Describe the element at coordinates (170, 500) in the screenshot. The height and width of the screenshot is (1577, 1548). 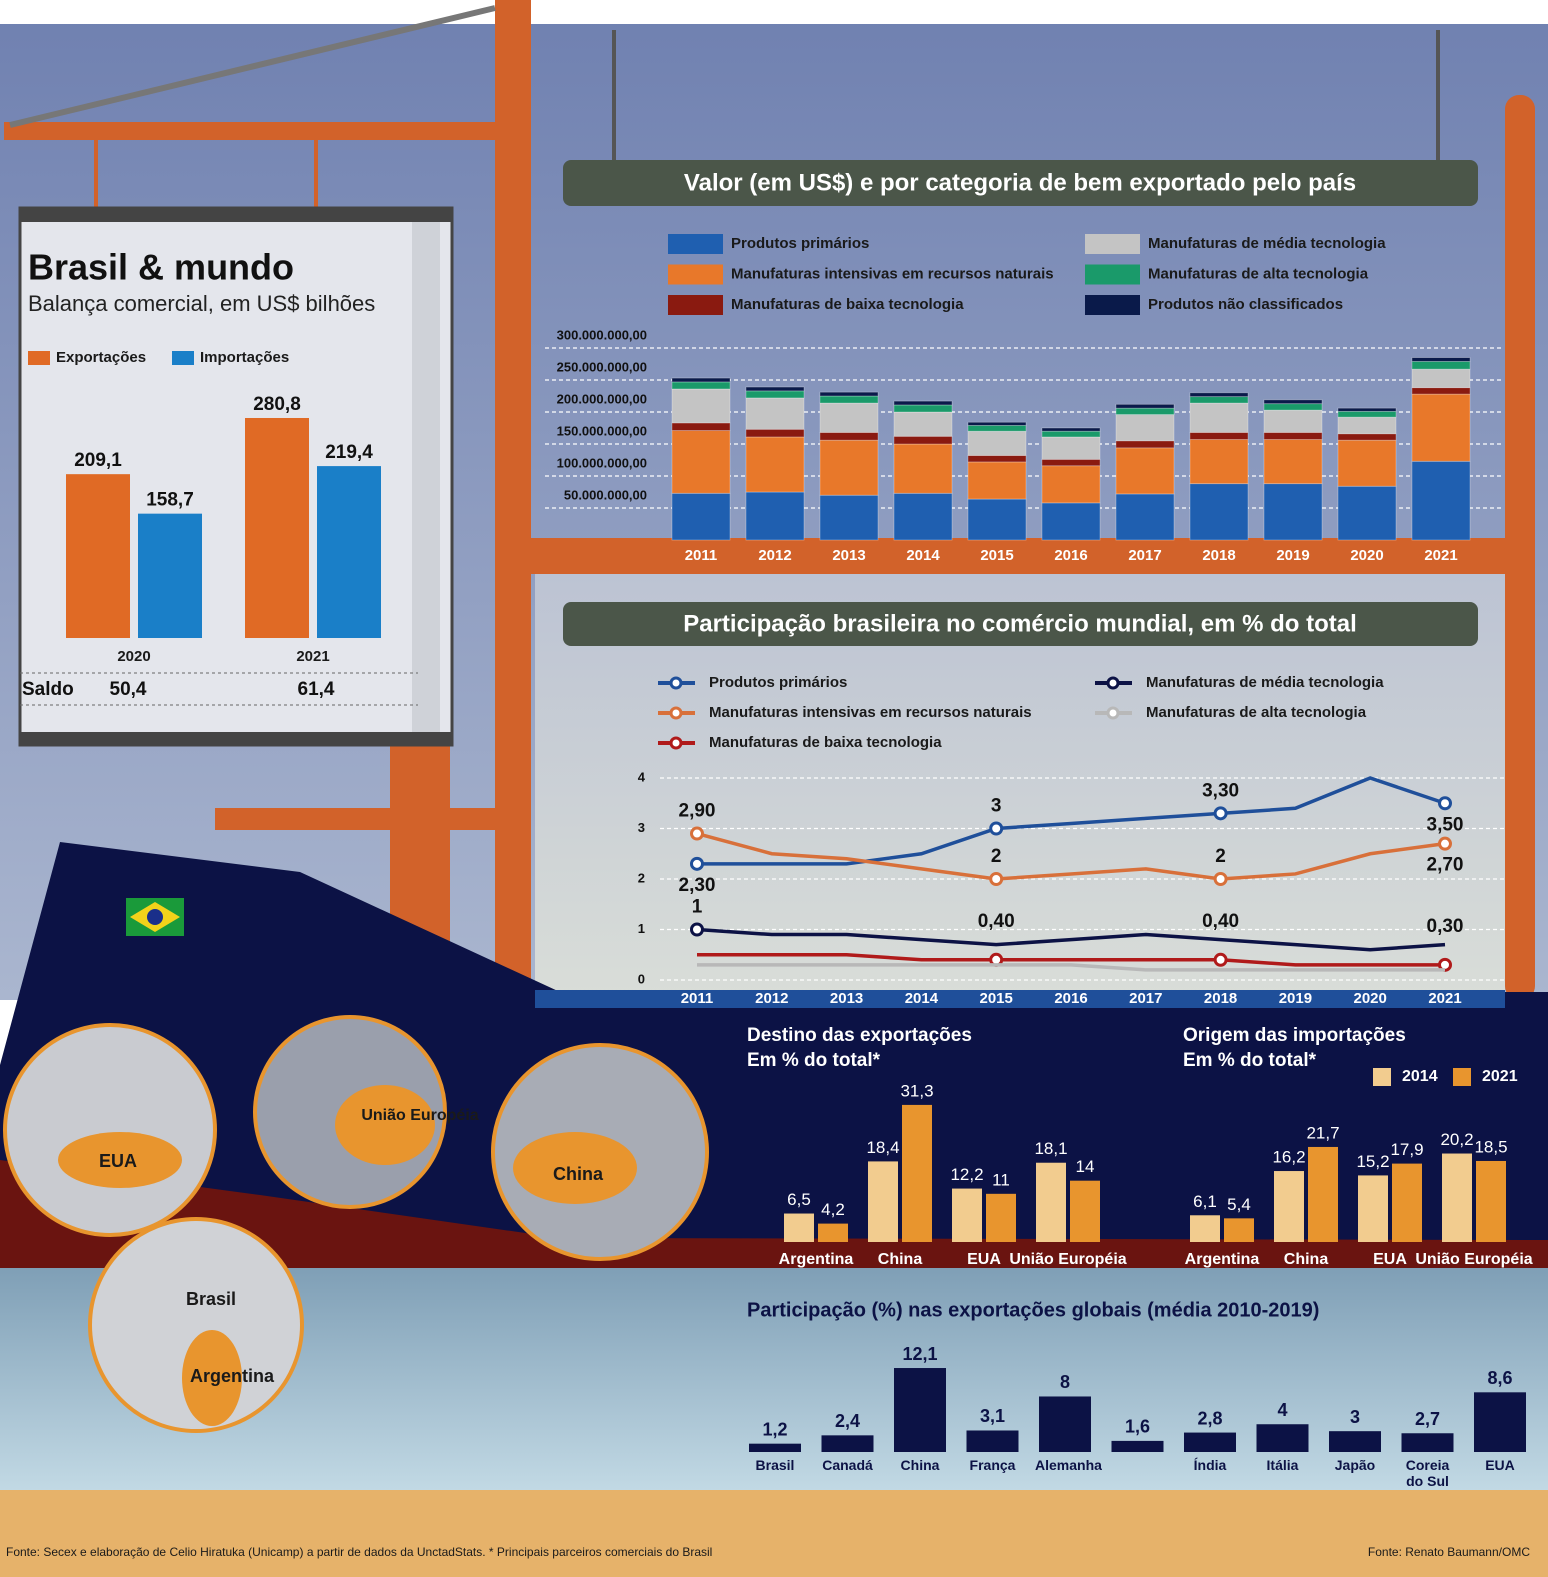
I see `value-label: 158,7` at that location.